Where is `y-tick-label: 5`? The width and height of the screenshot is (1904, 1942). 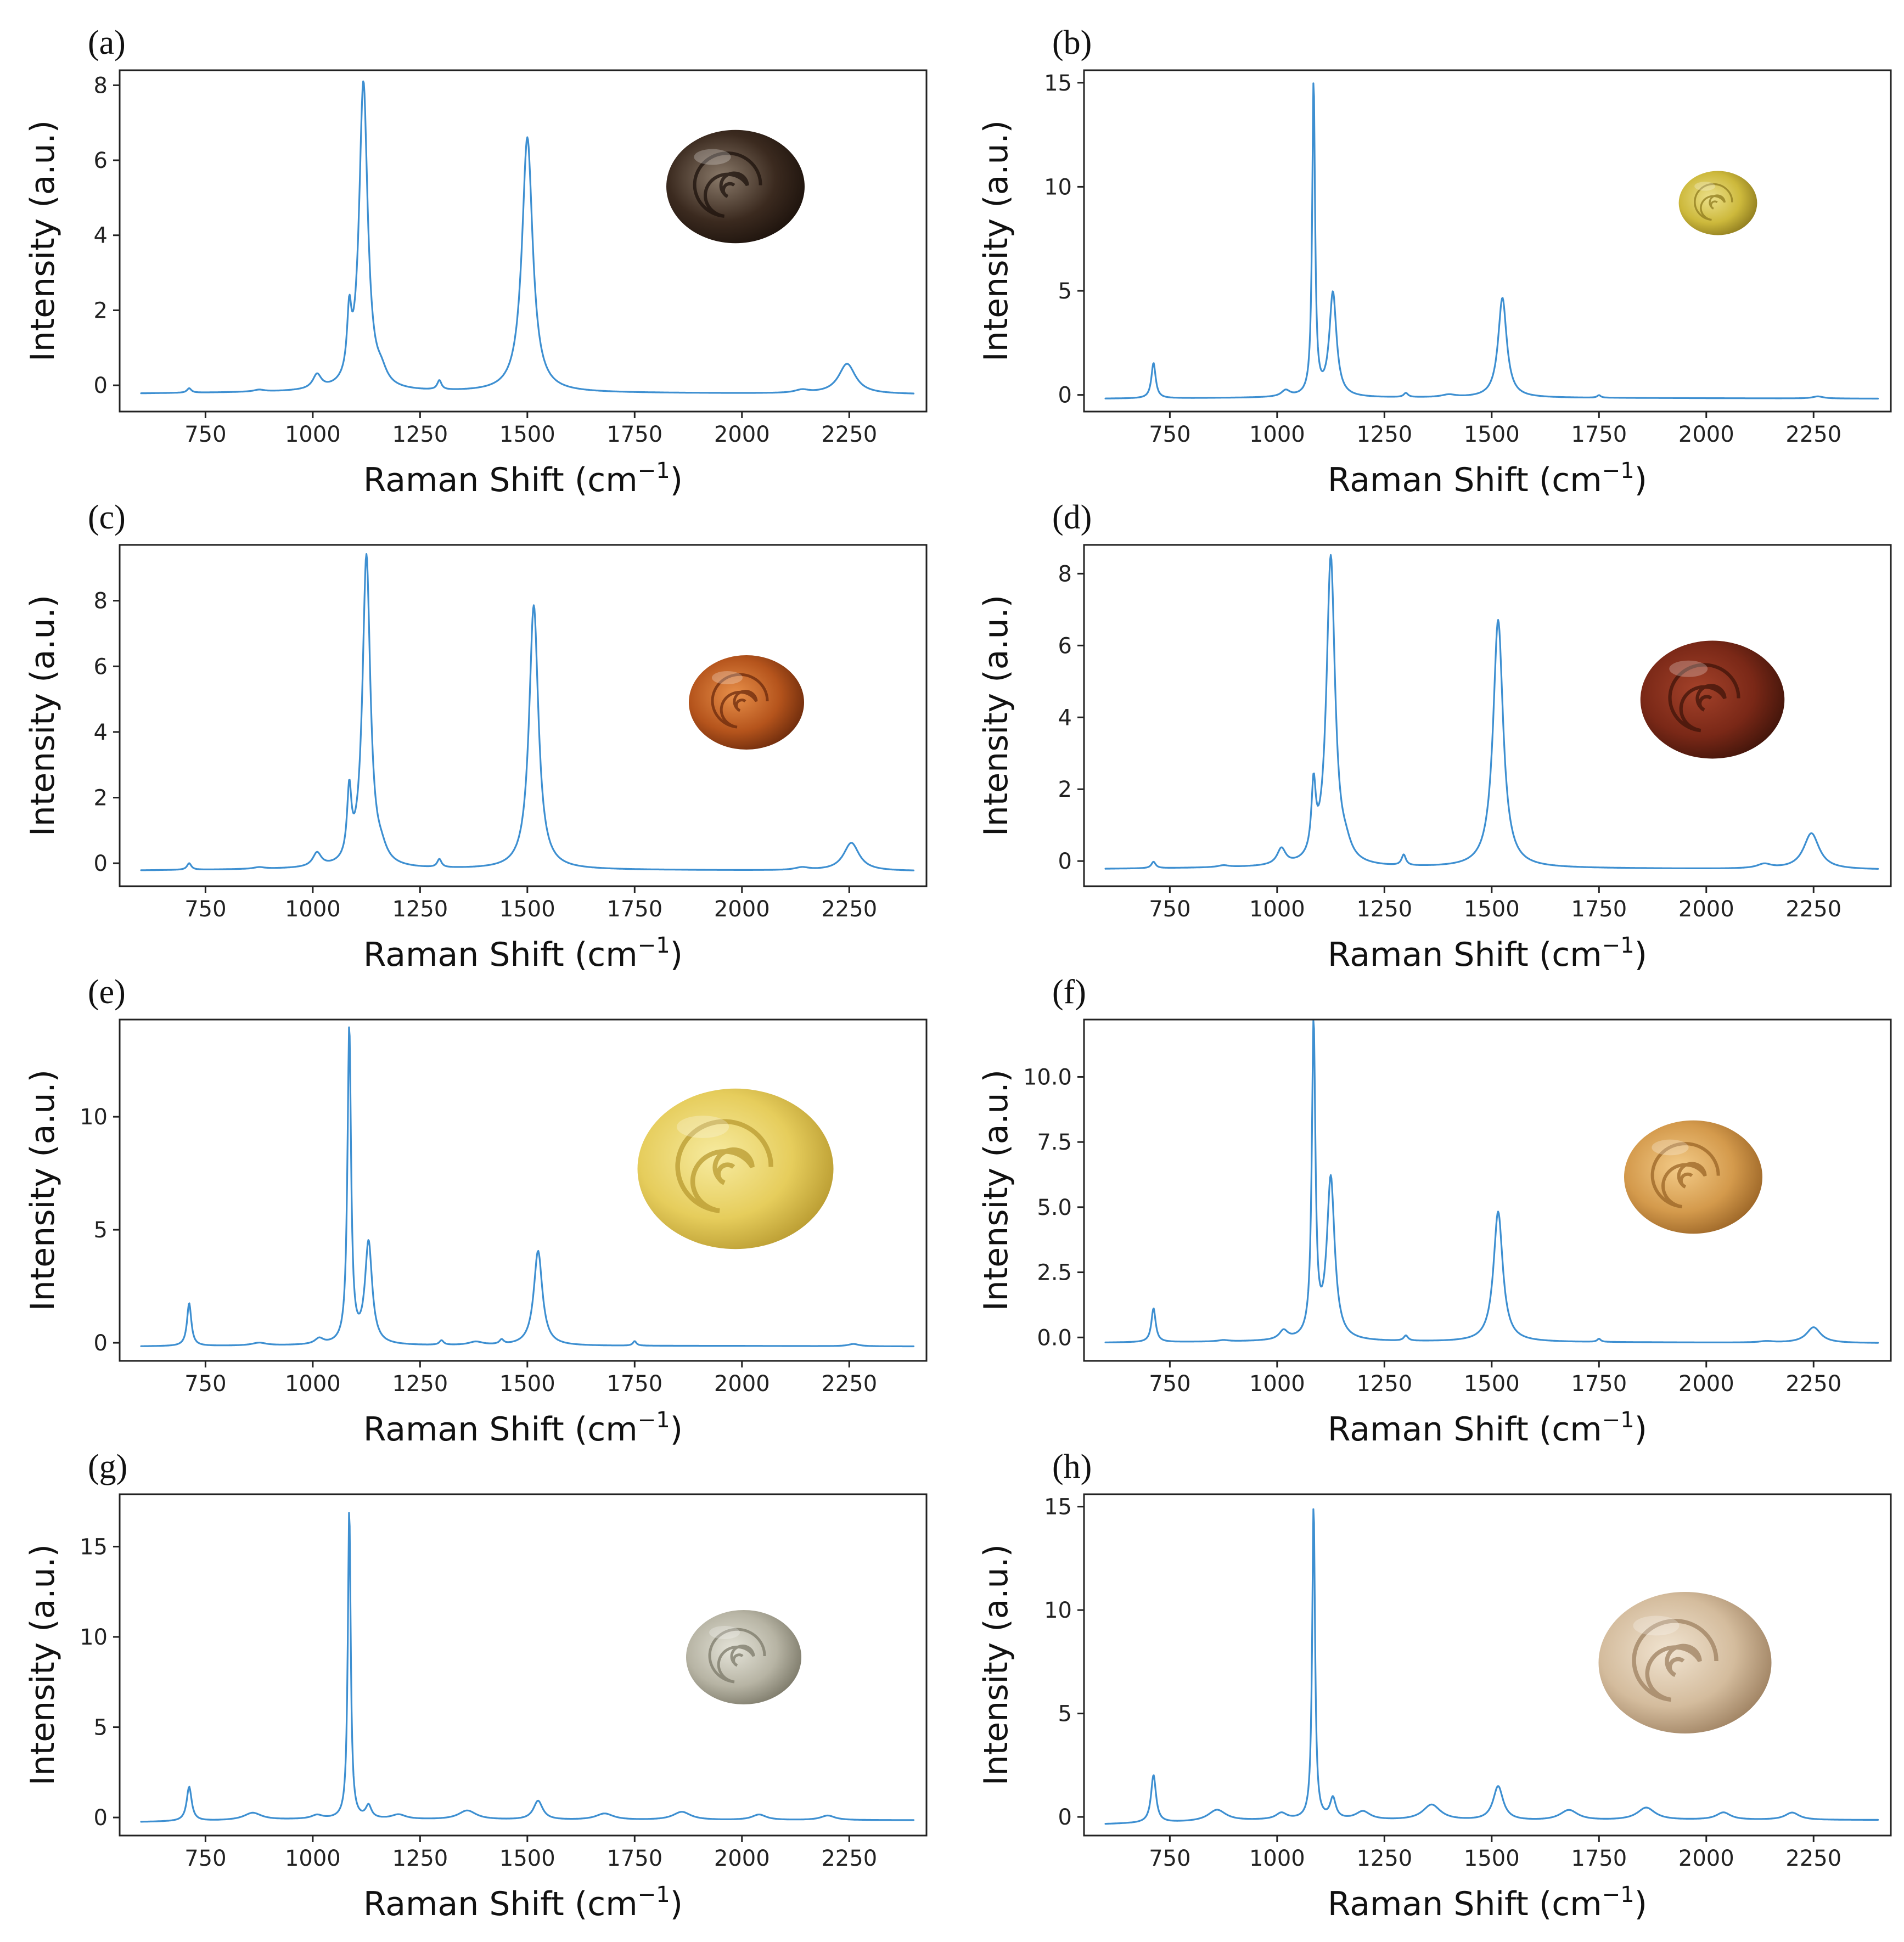
y-tick-label: 5 is located at coordinates (101, 1231).